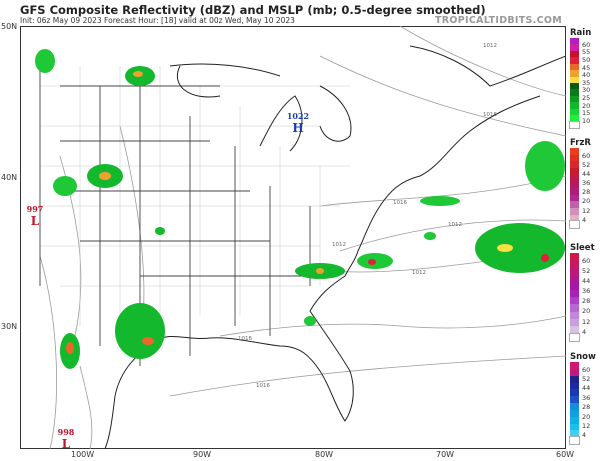  What do you see at coordinates (586, 59) in the screenshot?
I see `legend-label: 50` at bounding box center [586, 59].